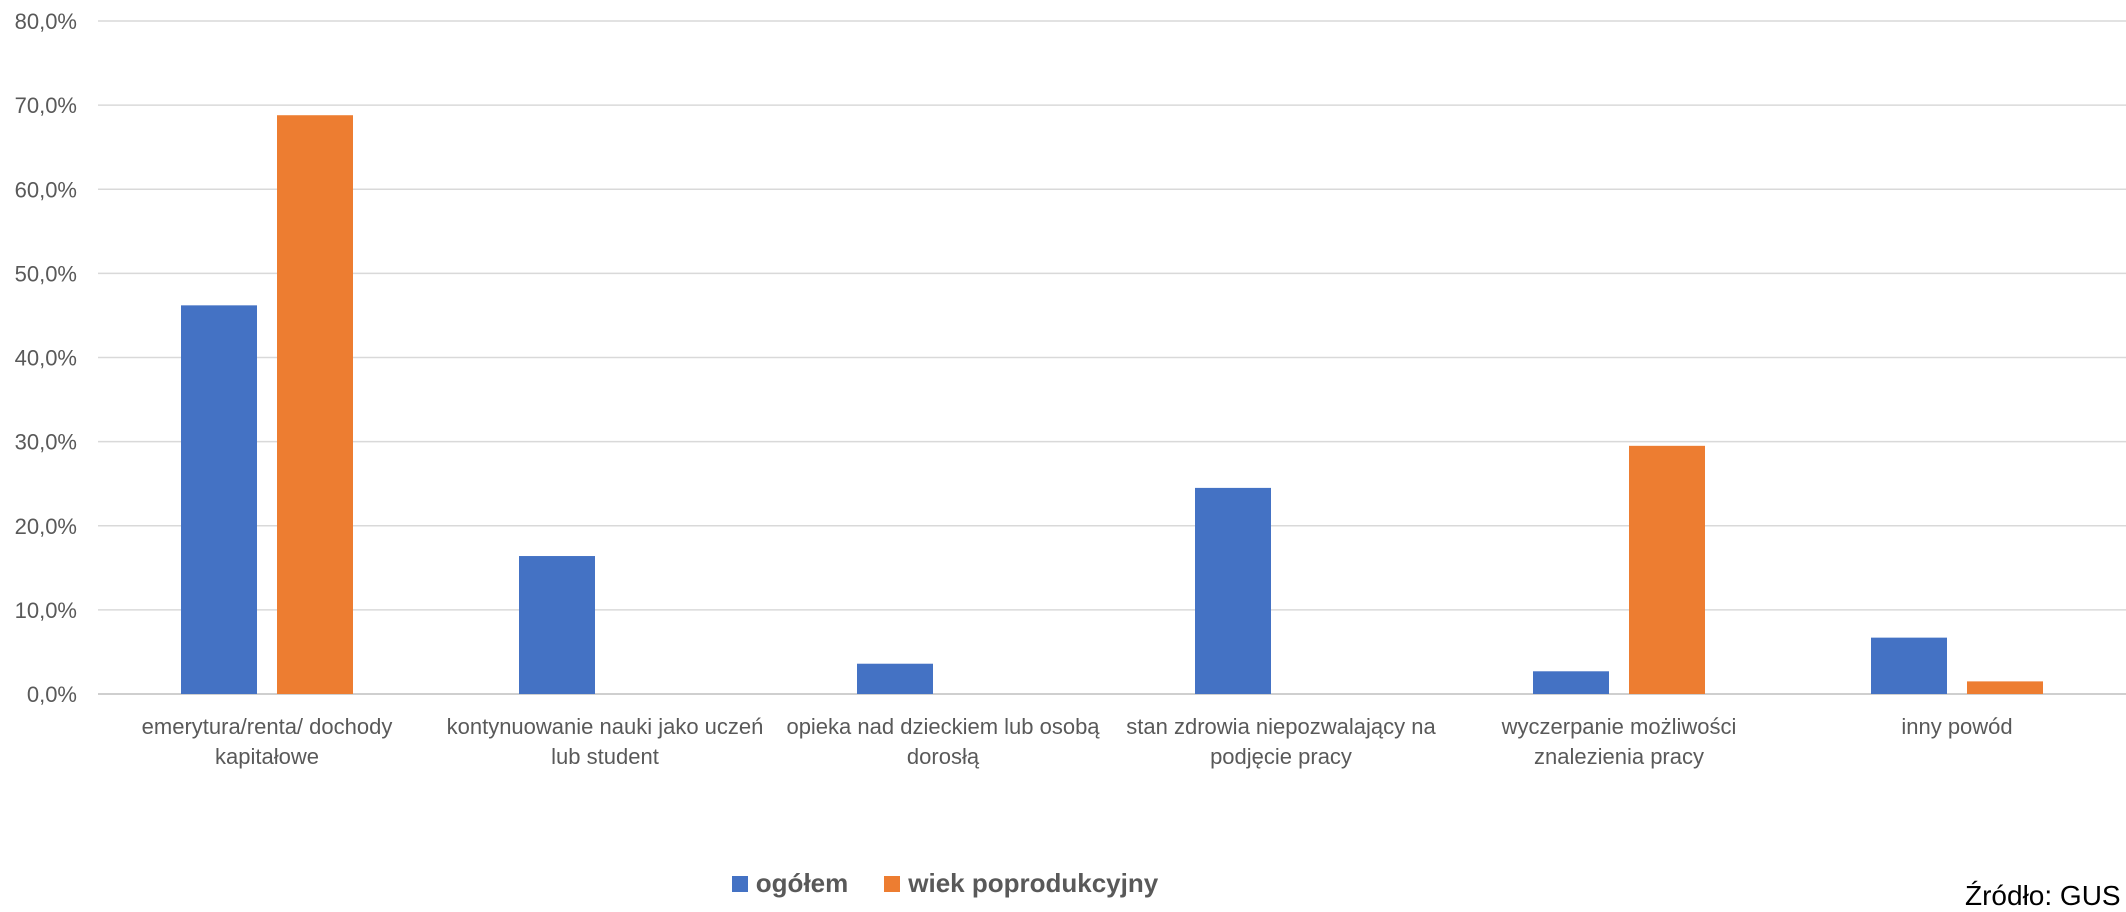 The image size is (2126, 912). What do you see at coordinates (1619, 726) in the screenshot?
I see `category-label: wyczerpanie możliwości` at bounding box center [1619, 726].